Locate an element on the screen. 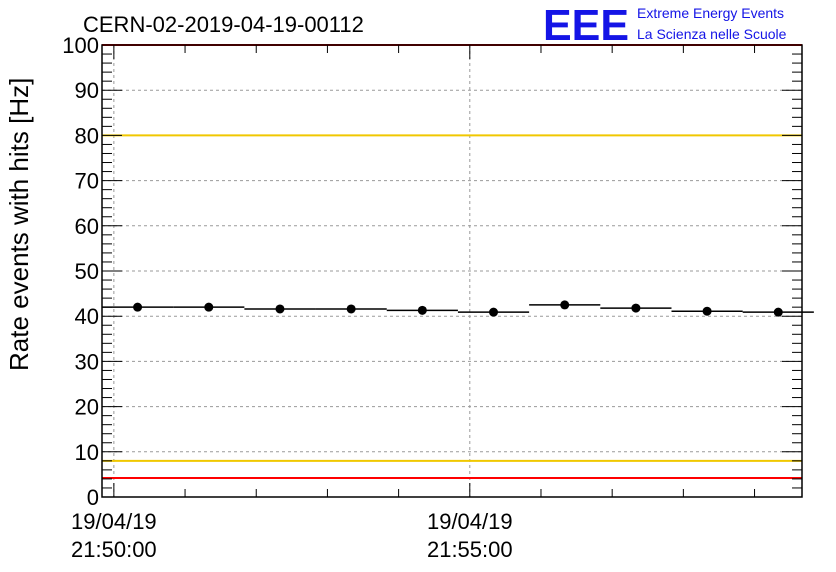  y-tick-label: 20 is located at coordinates (87, 407).